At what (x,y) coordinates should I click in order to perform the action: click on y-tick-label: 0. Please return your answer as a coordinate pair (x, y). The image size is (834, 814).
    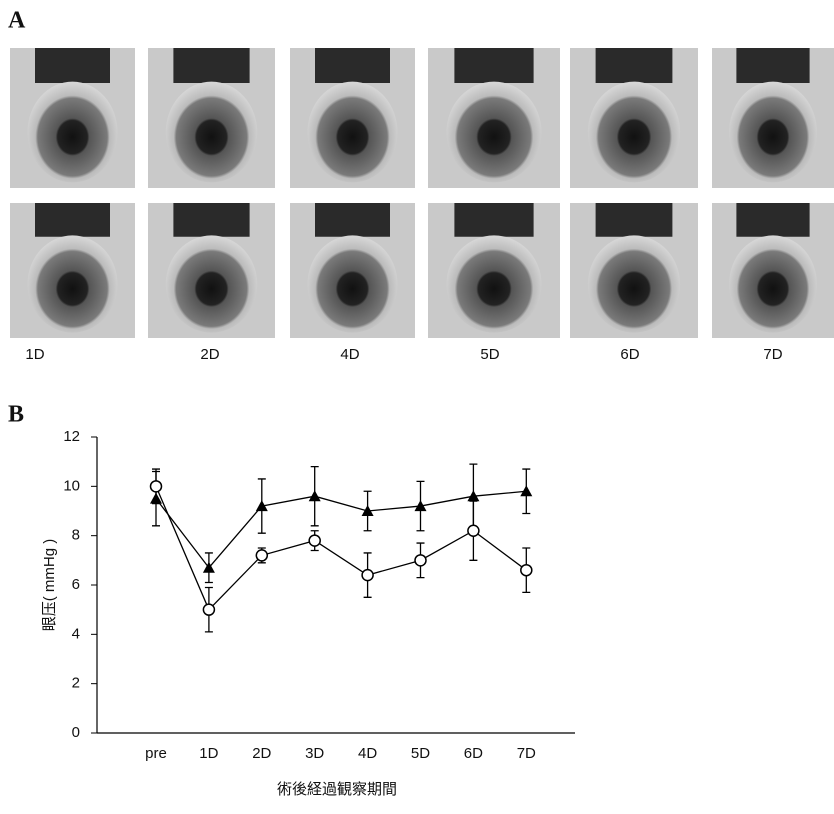
    Looking at the image, I should click on (76, 732).